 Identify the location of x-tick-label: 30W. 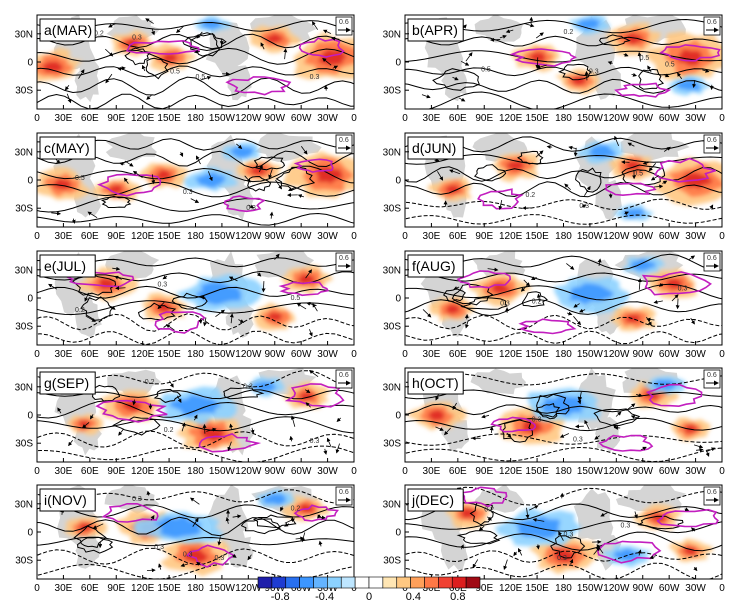
(695, 588).